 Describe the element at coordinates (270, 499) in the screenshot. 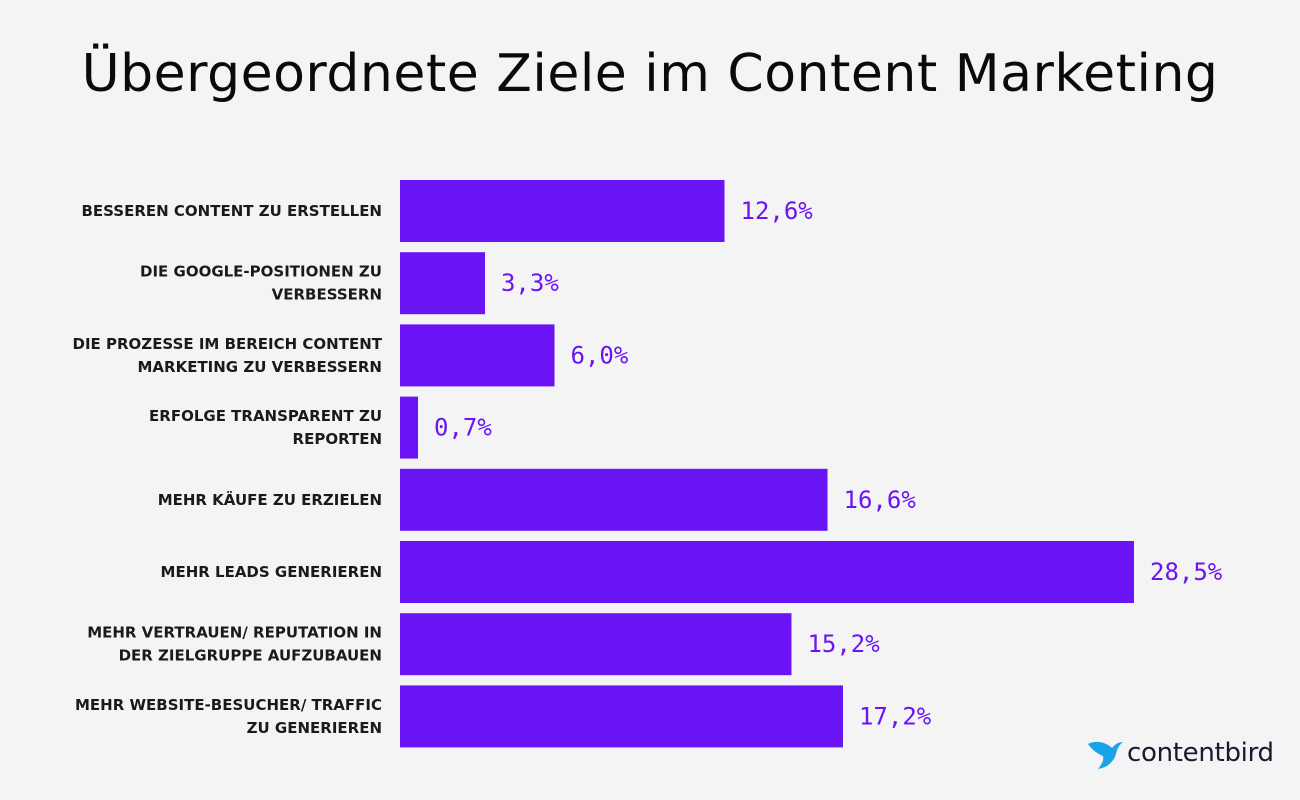

I see `category-label: MEHR KÄUFE ZU ERZIELEN` at that location.